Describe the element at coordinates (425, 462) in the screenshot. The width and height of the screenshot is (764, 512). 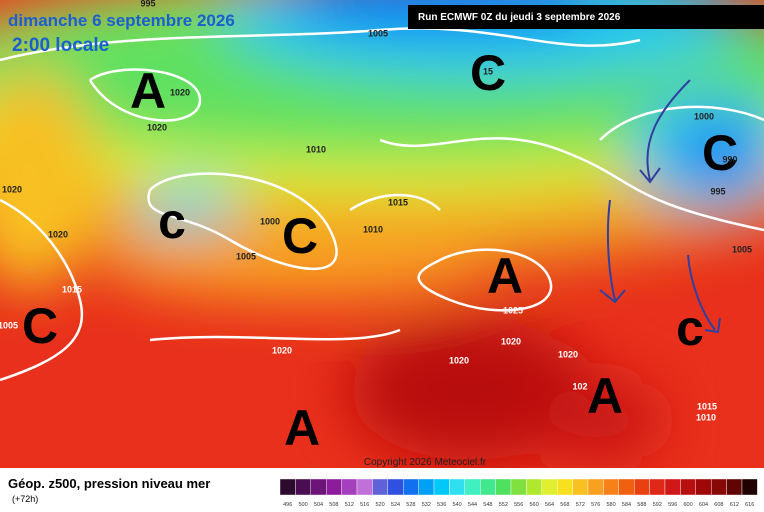
I see `copyright: Copyright 2026 Meteociel.fr` at that location.